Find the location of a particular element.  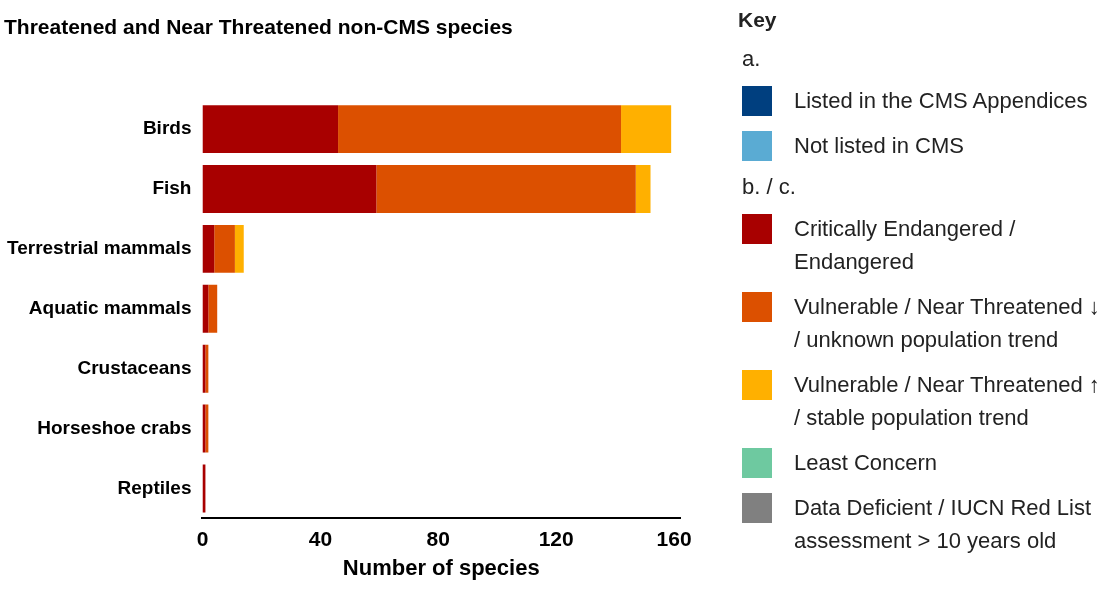

x-tick-label: 40 is located at coordinates (320, 538).